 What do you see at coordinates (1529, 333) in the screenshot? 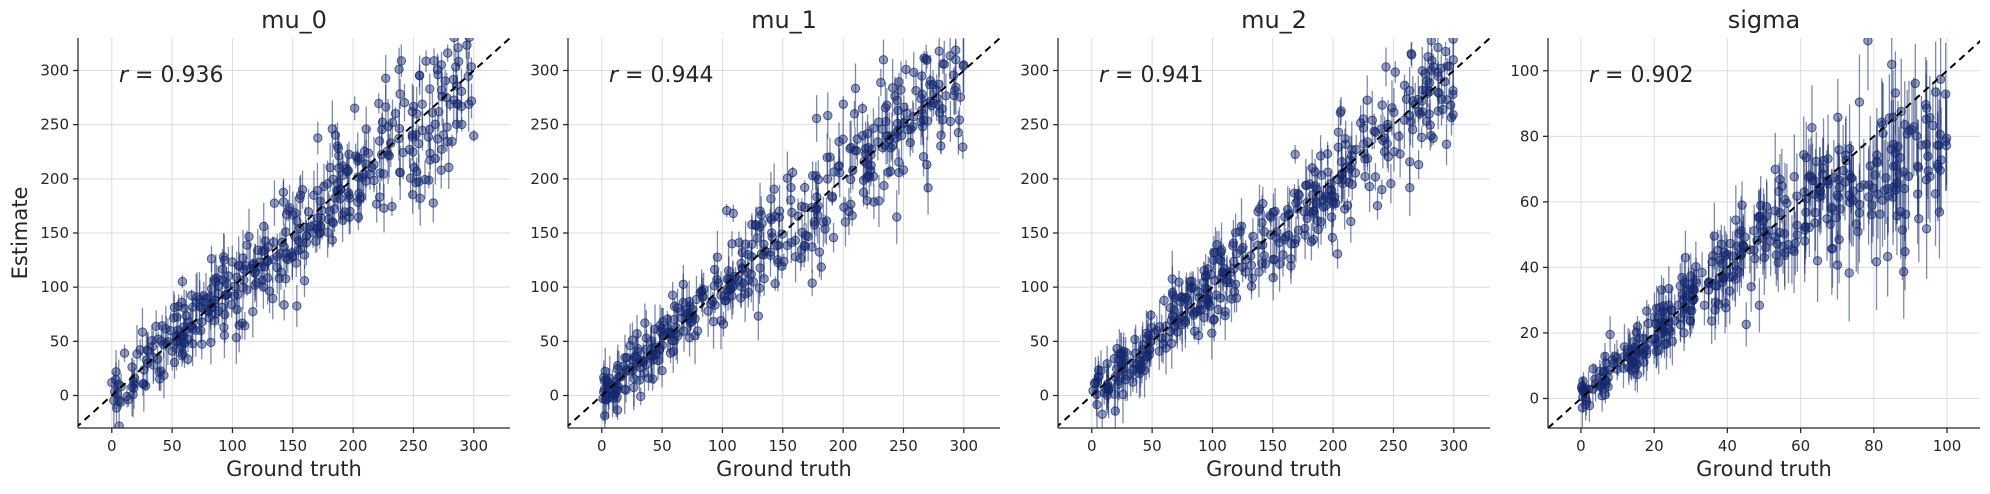
I see `y-tick-label: 20` at bounding box center [1529, 333].